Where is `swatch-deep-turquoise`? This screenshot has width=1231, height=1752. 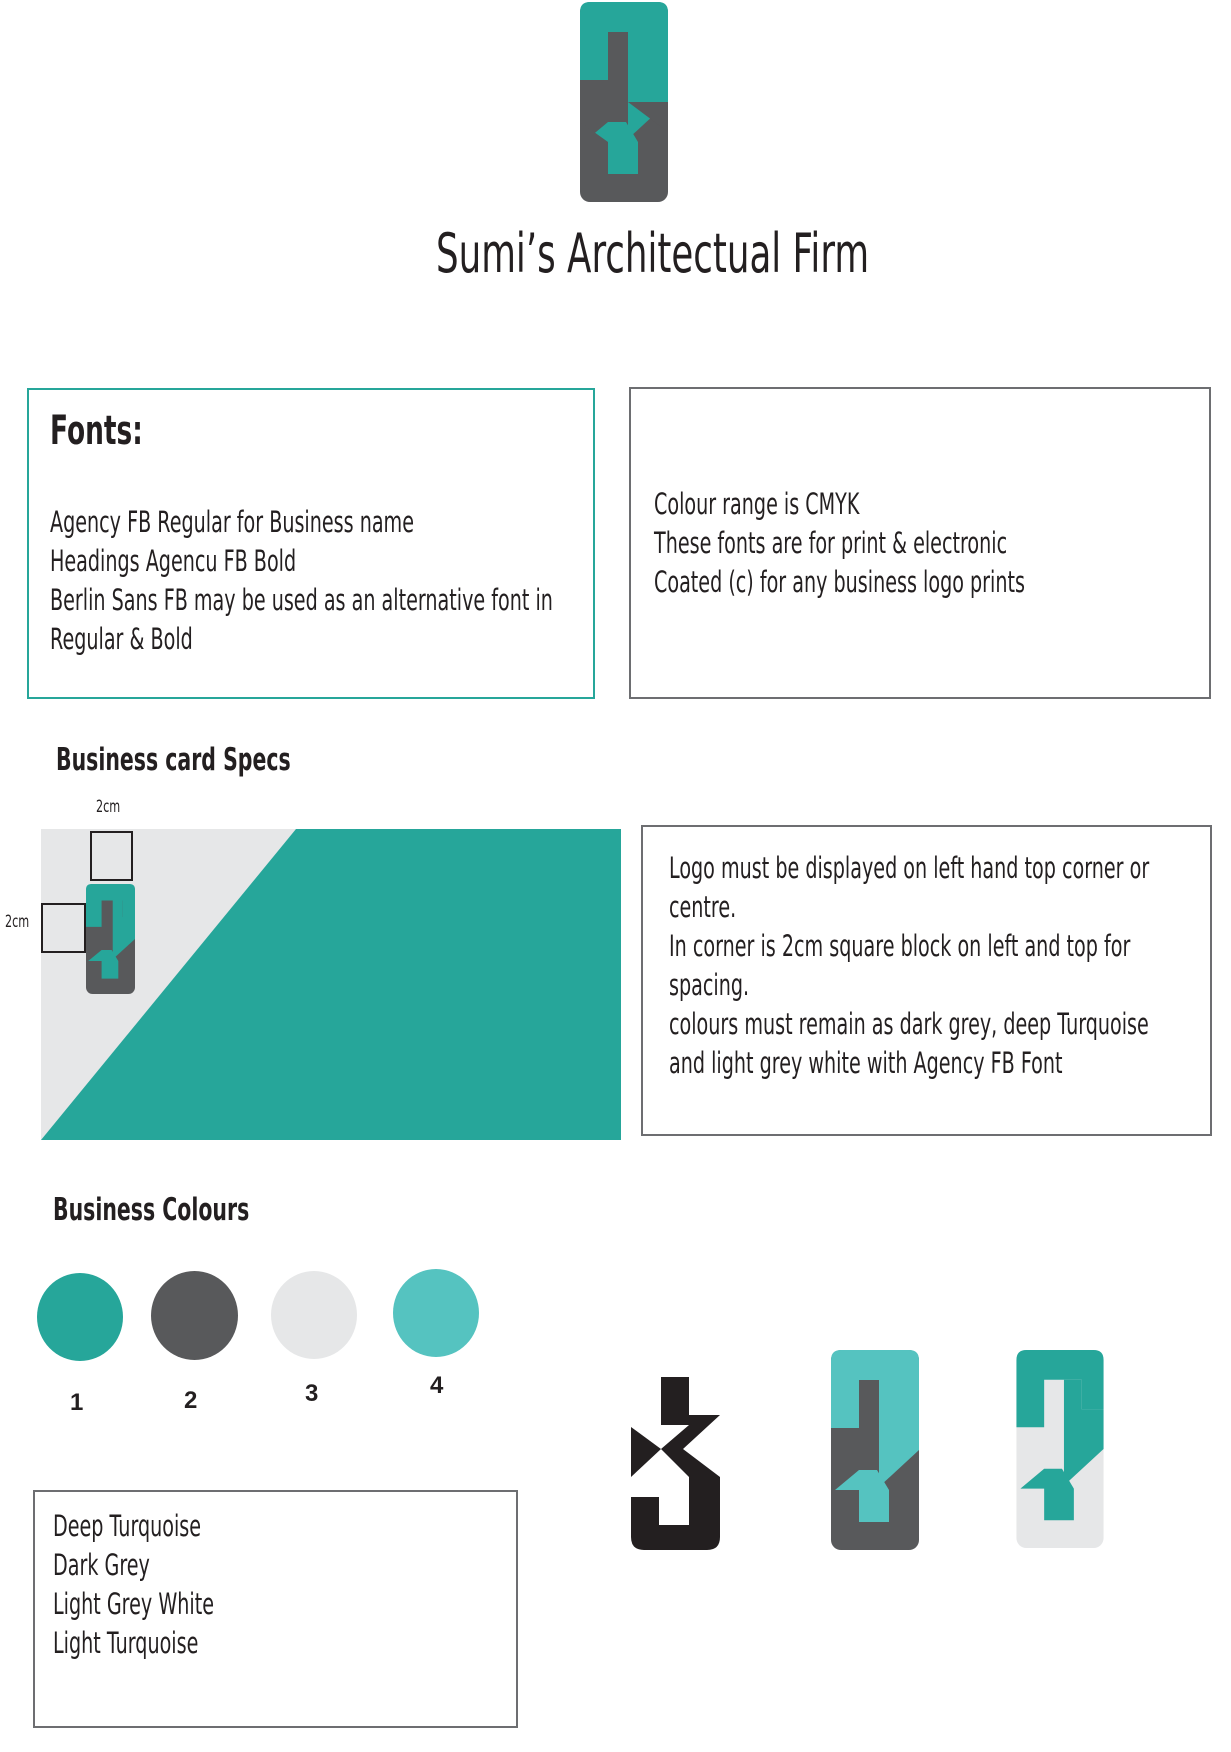
swatch-deep-turquoise is located at coordinates (80, 1317).